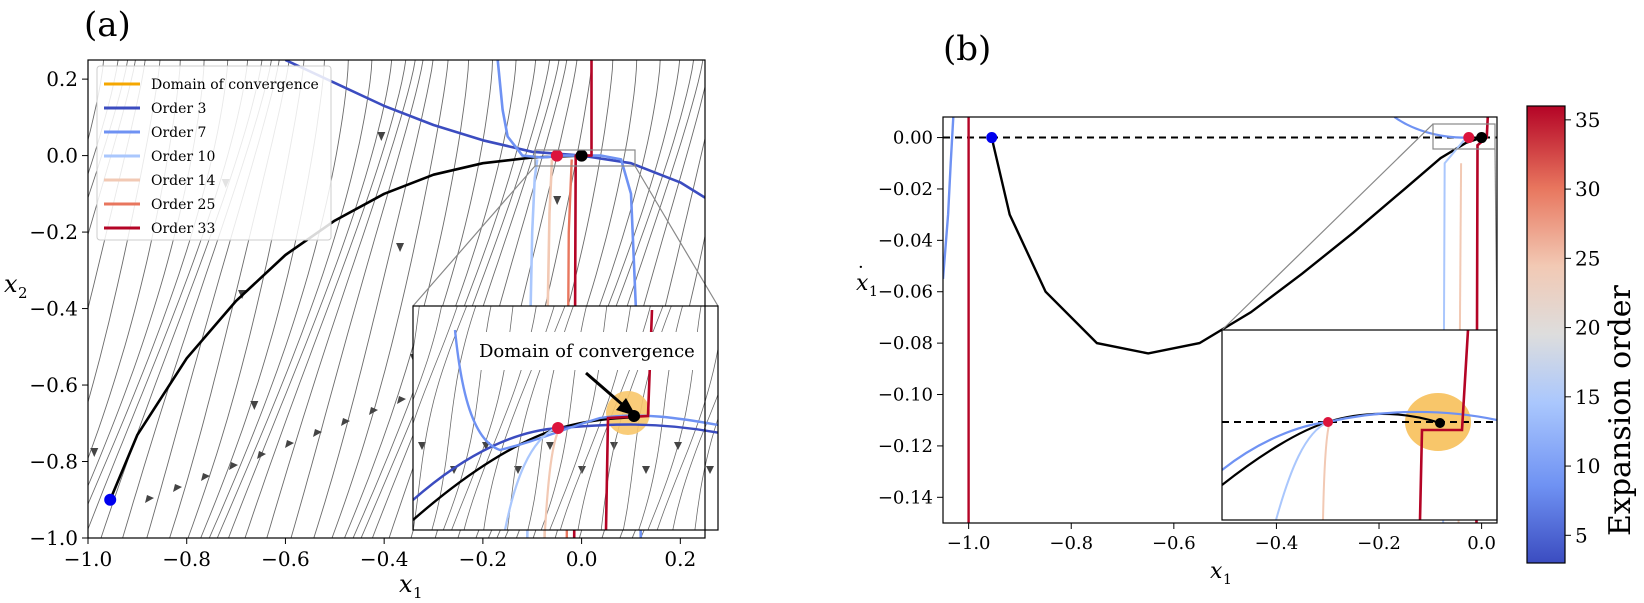  What do you see at coordinates (384, 559) in the screenshot?
I see `a-xtick-label: −0.4` at bounding box center [384, 559].